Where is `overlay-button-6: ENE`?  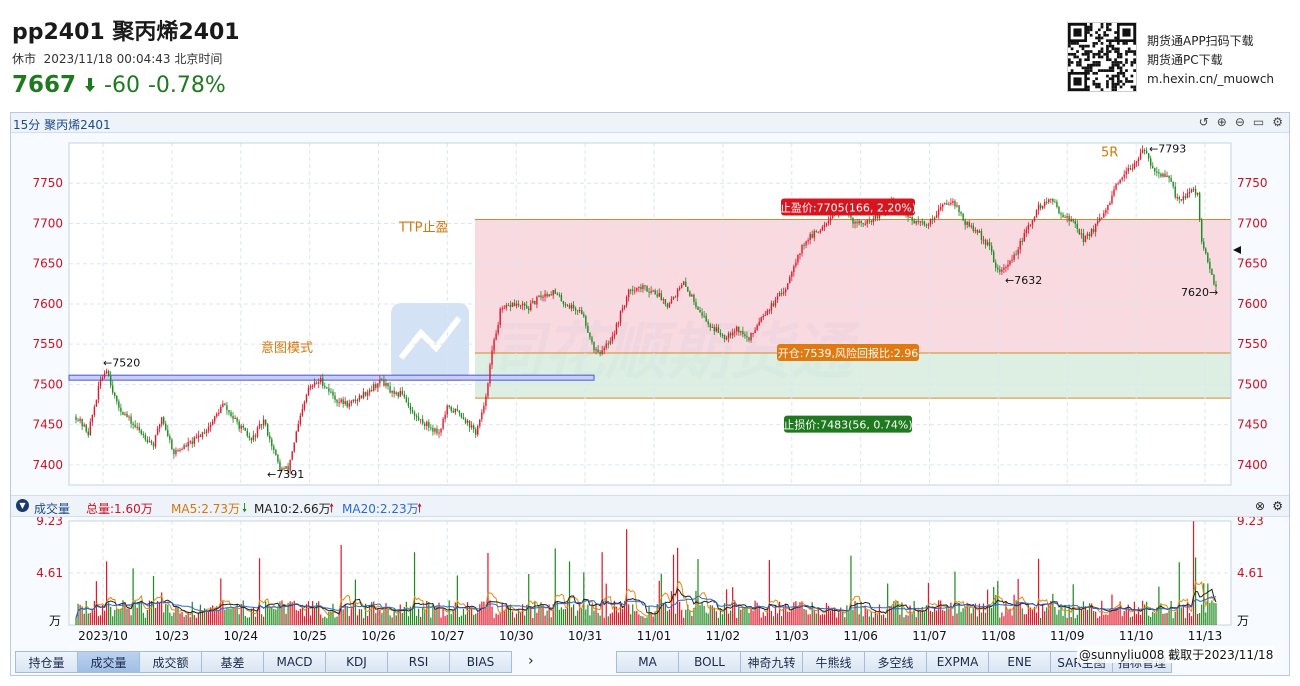 overlay-button-6: ENE is located at coordinates (1019, 662).